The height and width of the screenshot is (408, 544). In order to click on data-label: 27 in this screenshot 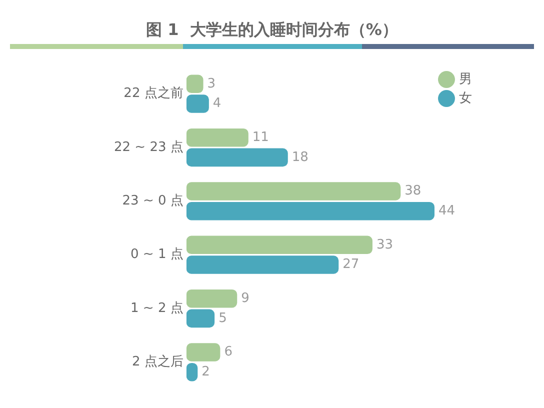, I will do `click(351, 264)`.